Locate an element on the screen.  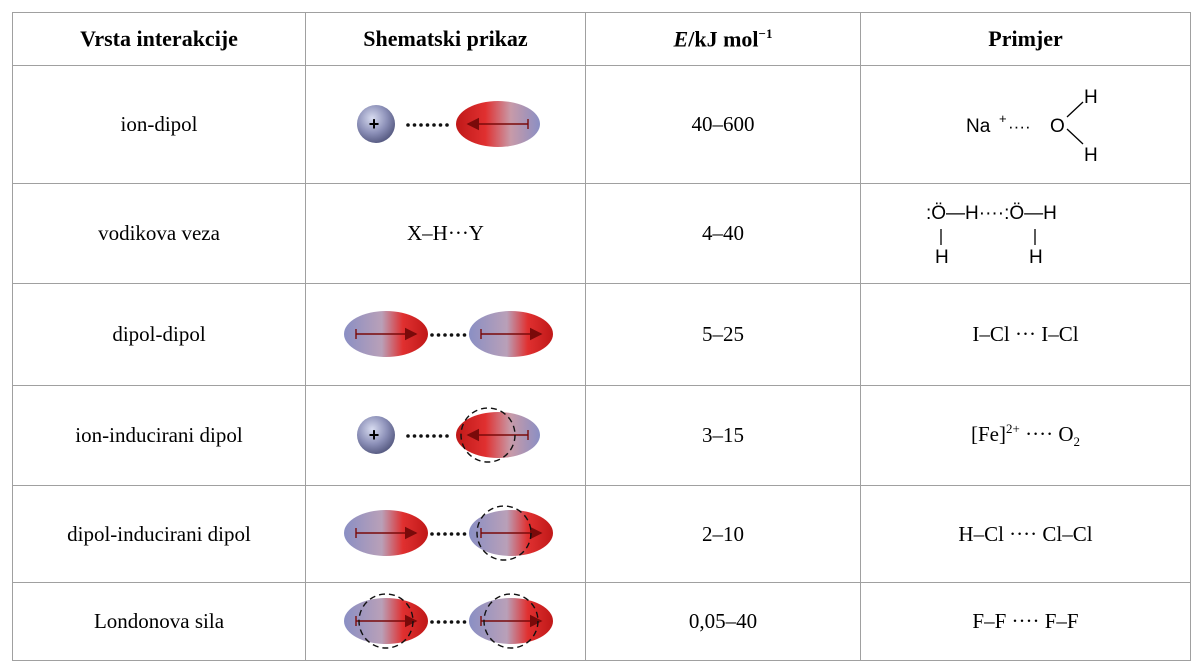
example-cell: I–Cl ··· I–Cl is located at coordinates (1025, 334).